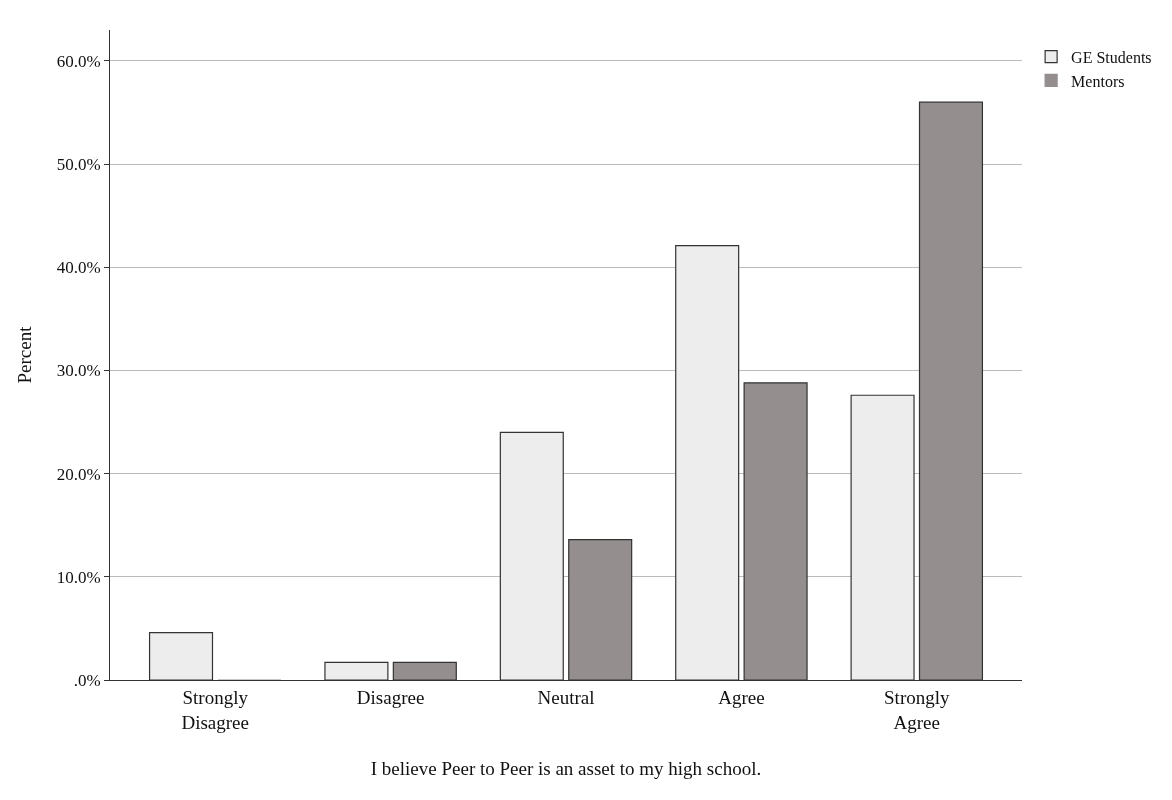 This screenshot has height=800, width=1172. What do you see at coordinates (78, 268) in the screenshot?
I see `y-tick-label: 40.0%` at bounding box center [78, 268].